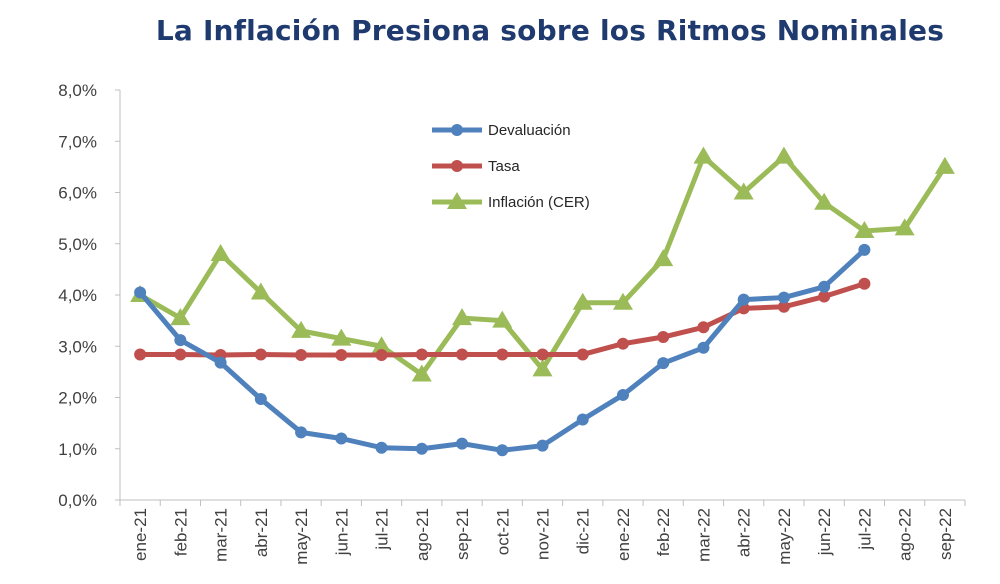  Describe the element at coordinates (140, 534) in the screenshot. I see `x-tick-label: ene-21` at that location.